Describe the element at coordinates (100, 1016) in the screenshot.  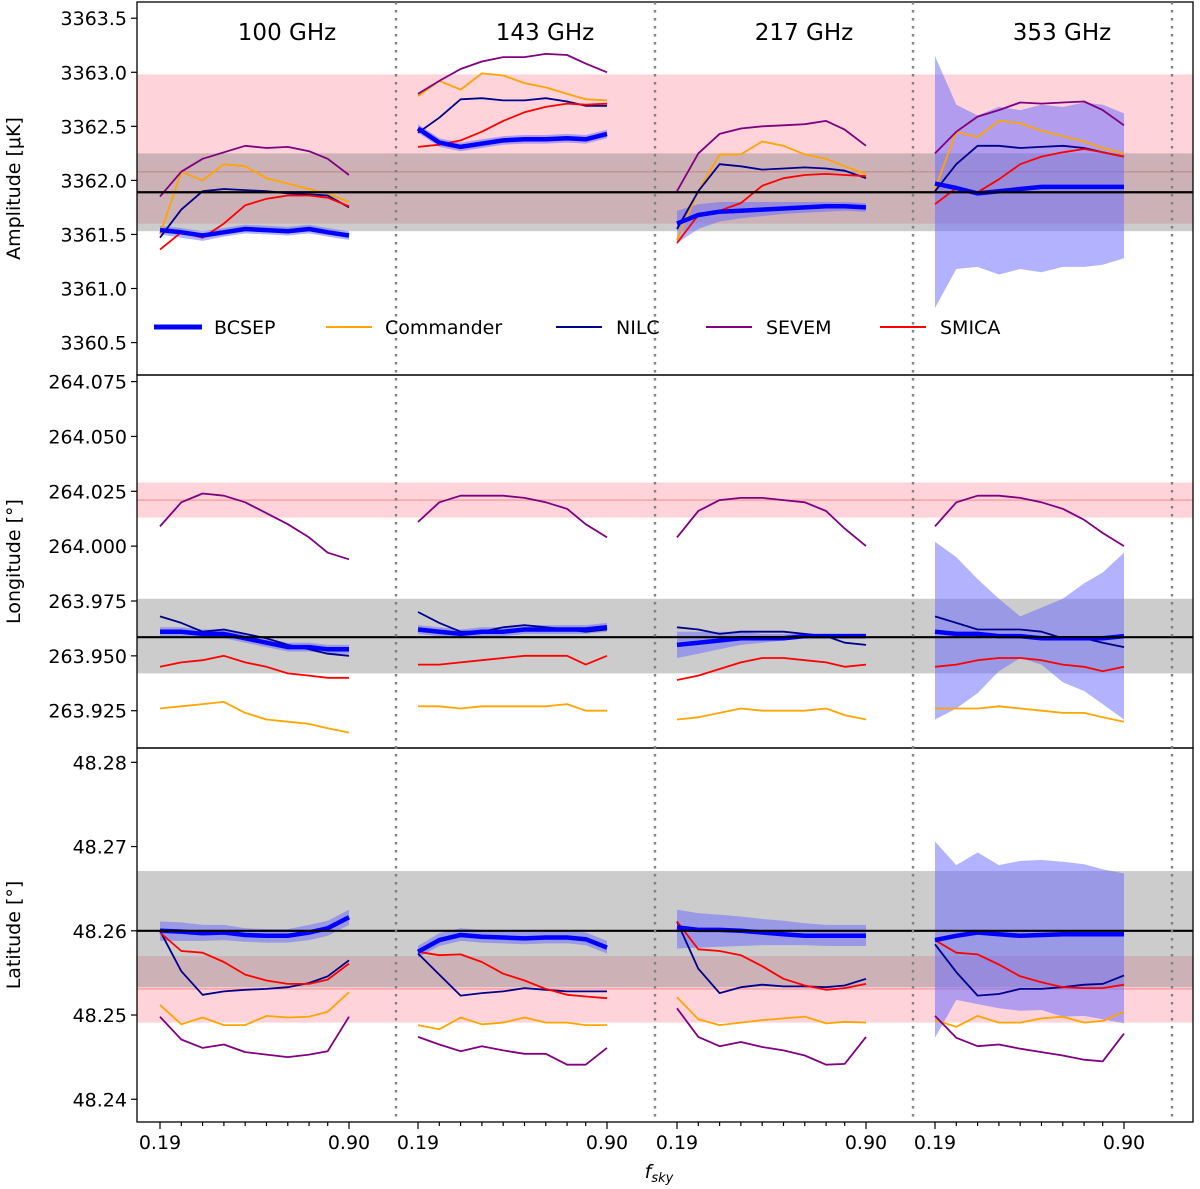
I see `y-tick-label: 48.25` at that location.